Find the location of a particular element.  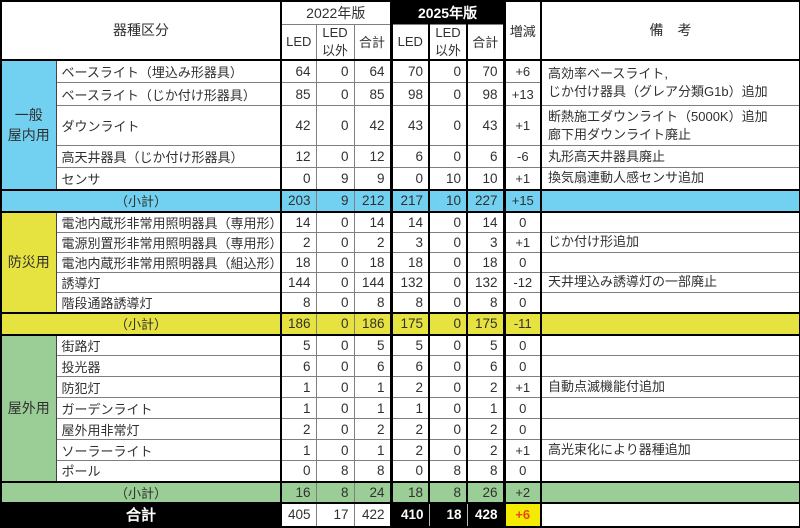

value-cell: 186 is located at coordinates (298, 323).